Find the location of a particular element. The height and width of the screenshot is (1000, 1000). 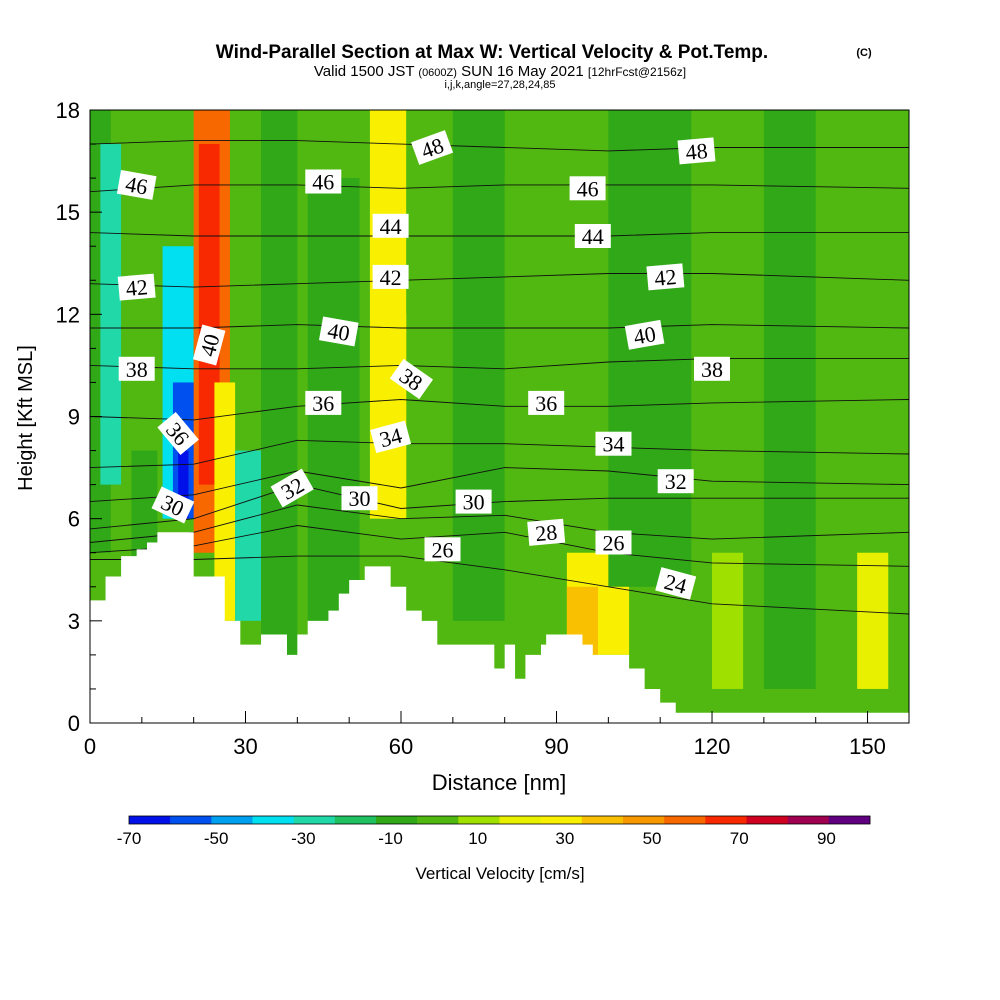

subtitle-date: SUN 16 May 2021 is located at coordinates (522, 71).